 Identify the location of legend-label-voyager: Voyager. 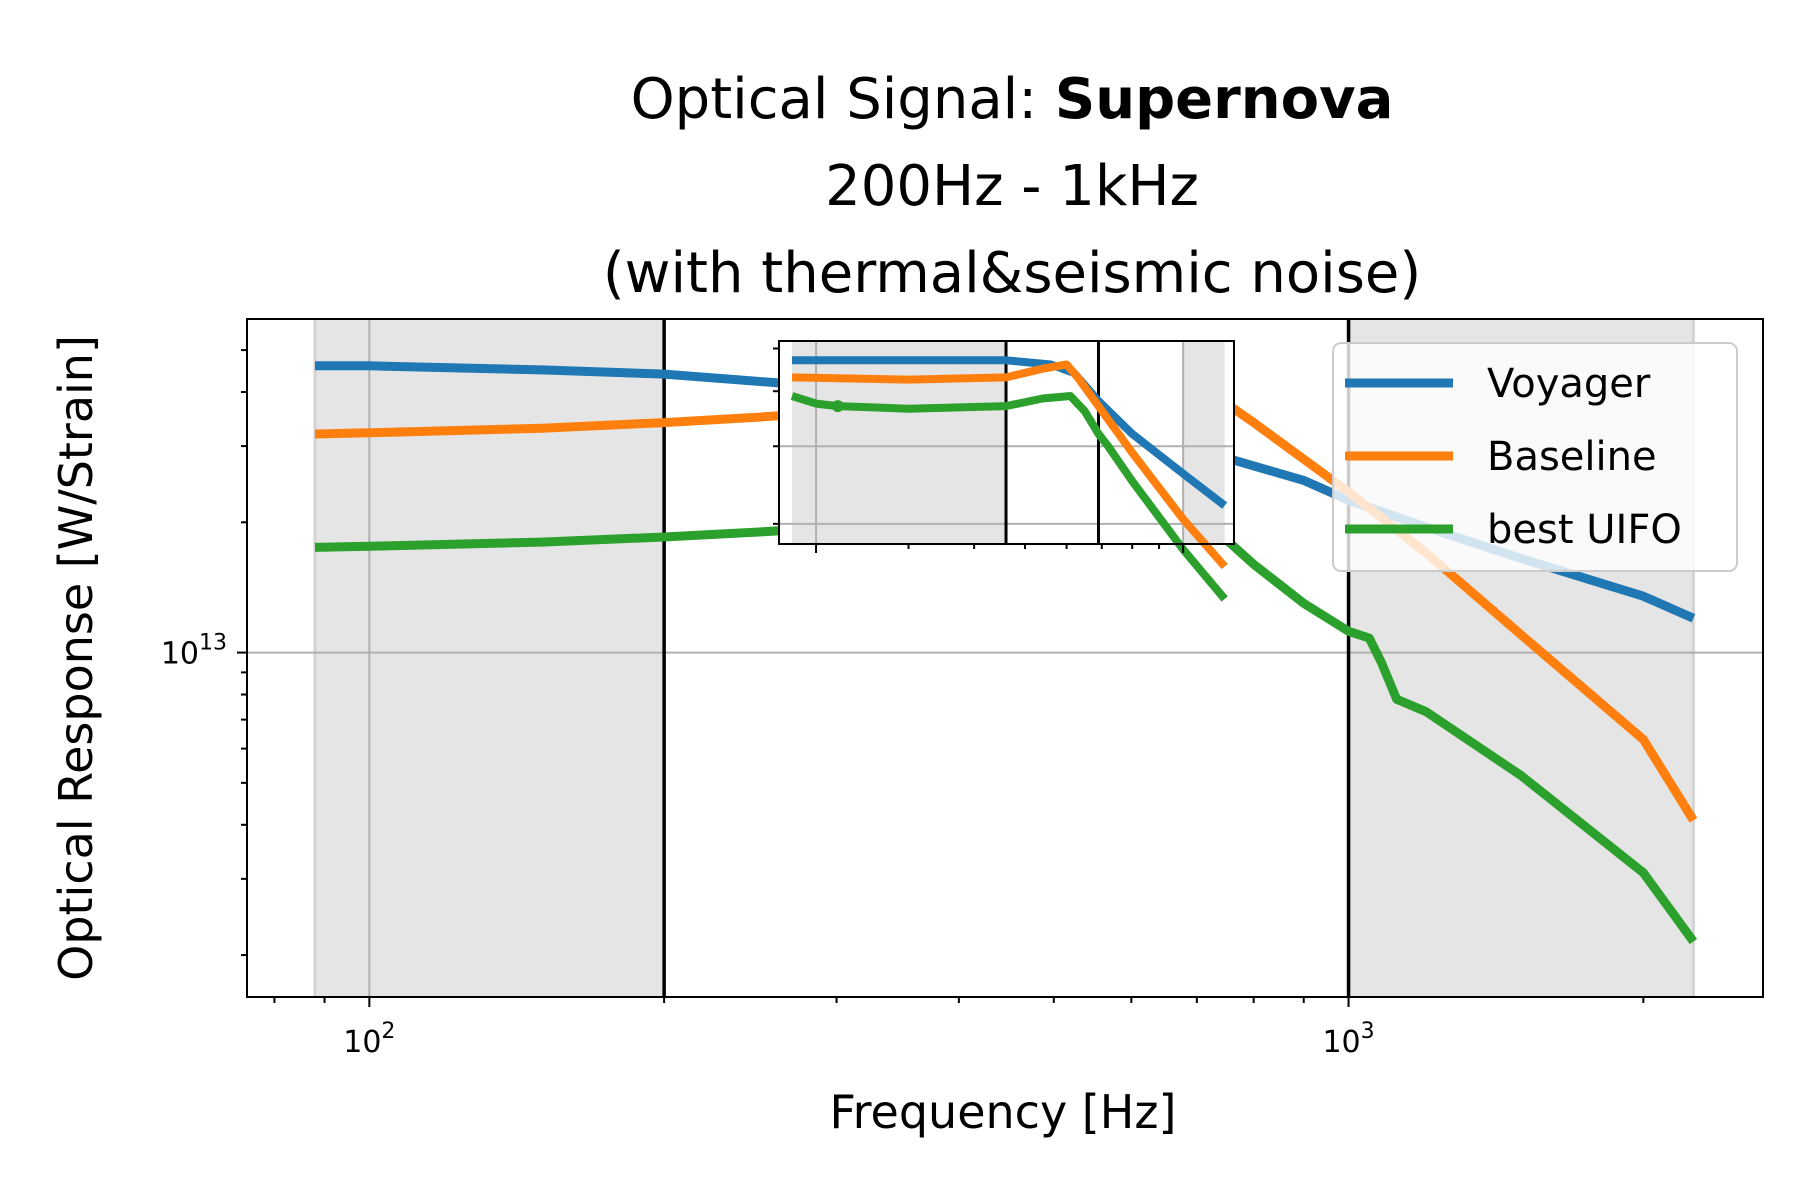
(1569, 384).